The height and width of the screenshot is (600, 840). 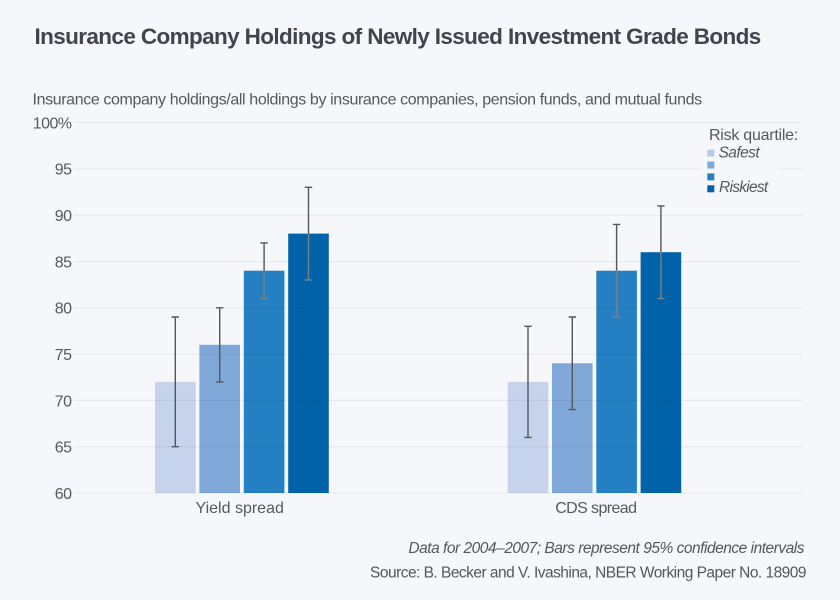 I want to click on svg-text: 70, so click(x=63, y=401).